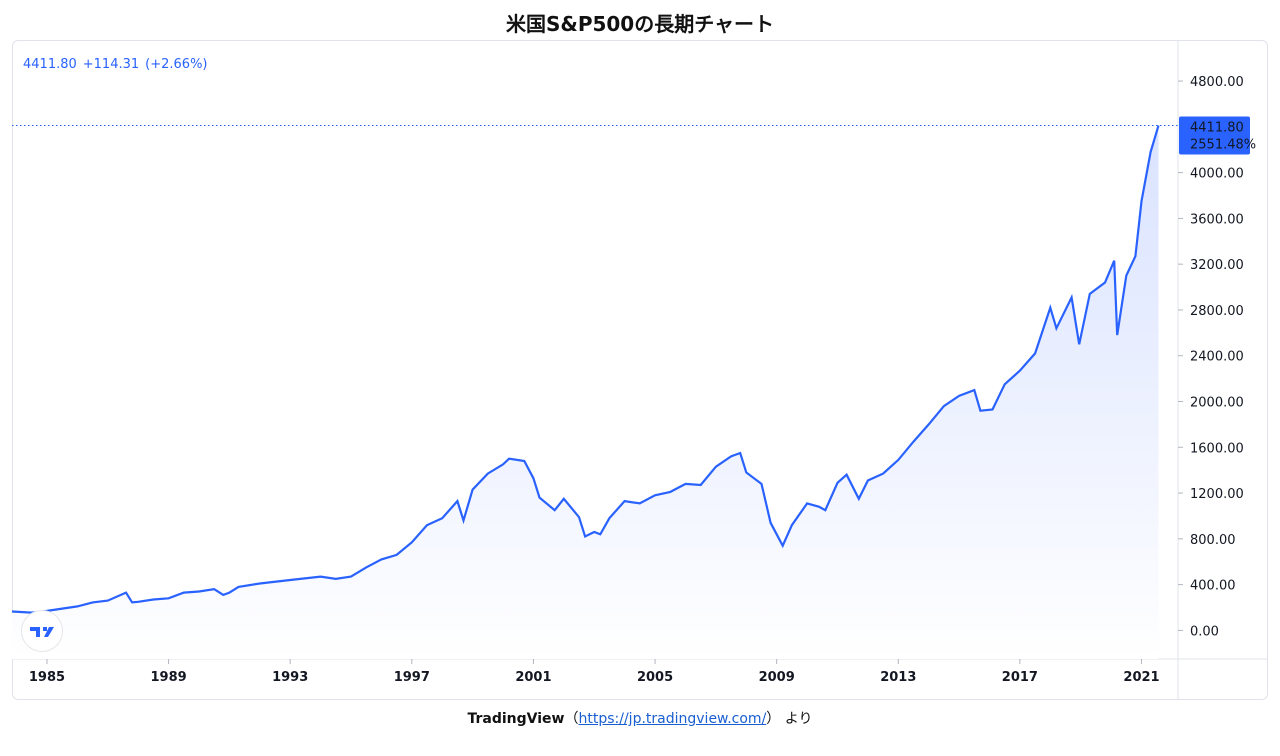  I want to click on x-tick-label: 2017, so click(1020, 677).